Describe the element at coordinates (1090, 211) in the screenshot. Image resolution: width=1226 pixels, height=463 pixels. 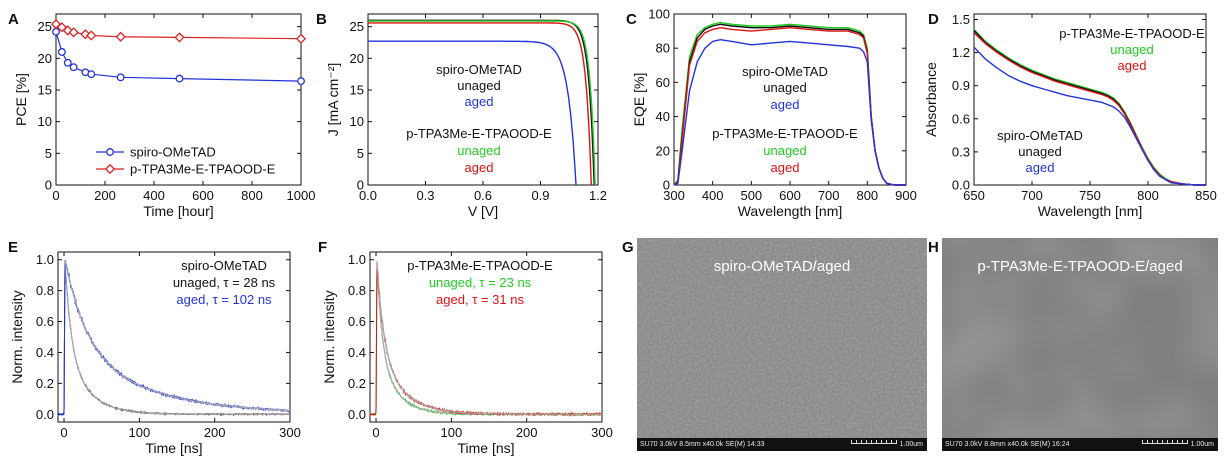
I see `x-axis-label: Wavelength [nm]` at that location.